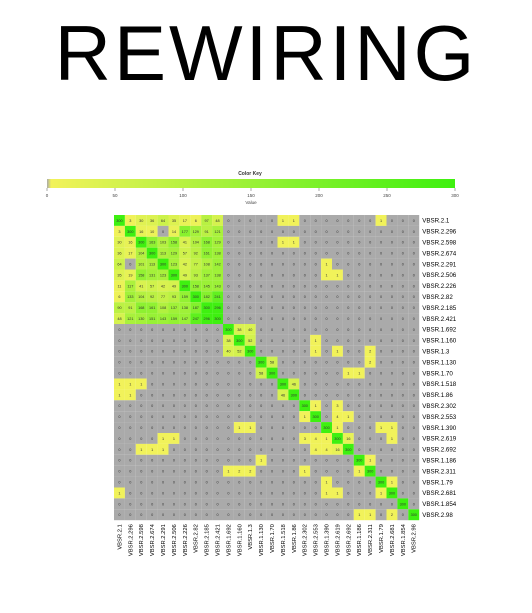  I want to click on column-label: VBSR.2.296, so click(131, 540).